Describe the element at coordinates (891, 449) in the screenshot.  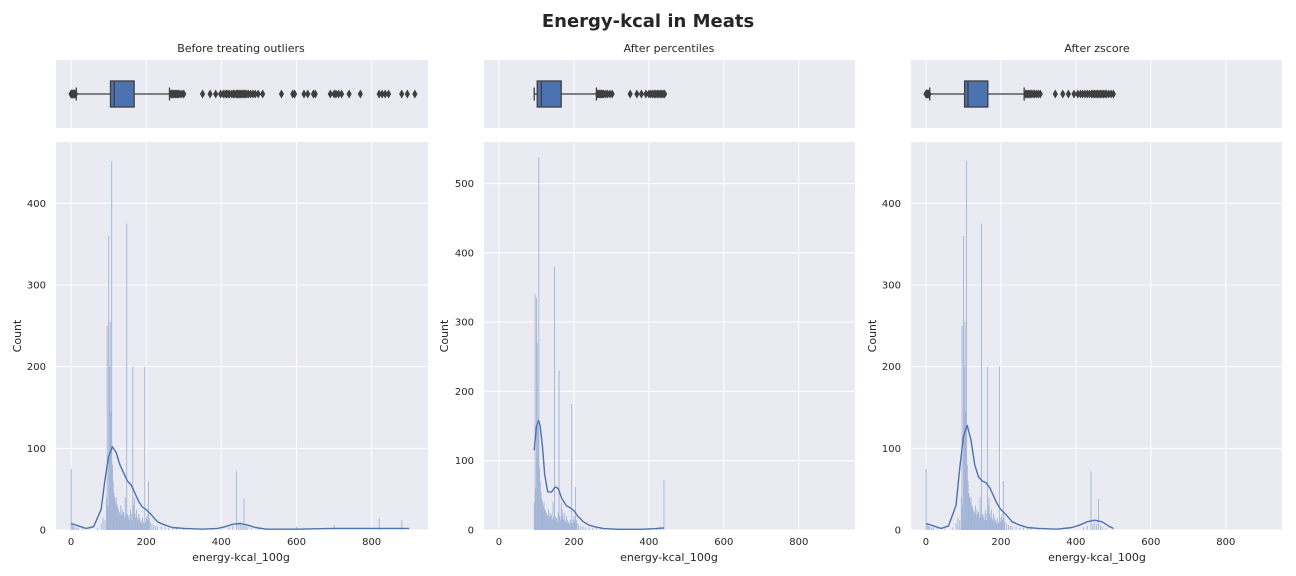
I see `y-tick-label: 100` at that location.